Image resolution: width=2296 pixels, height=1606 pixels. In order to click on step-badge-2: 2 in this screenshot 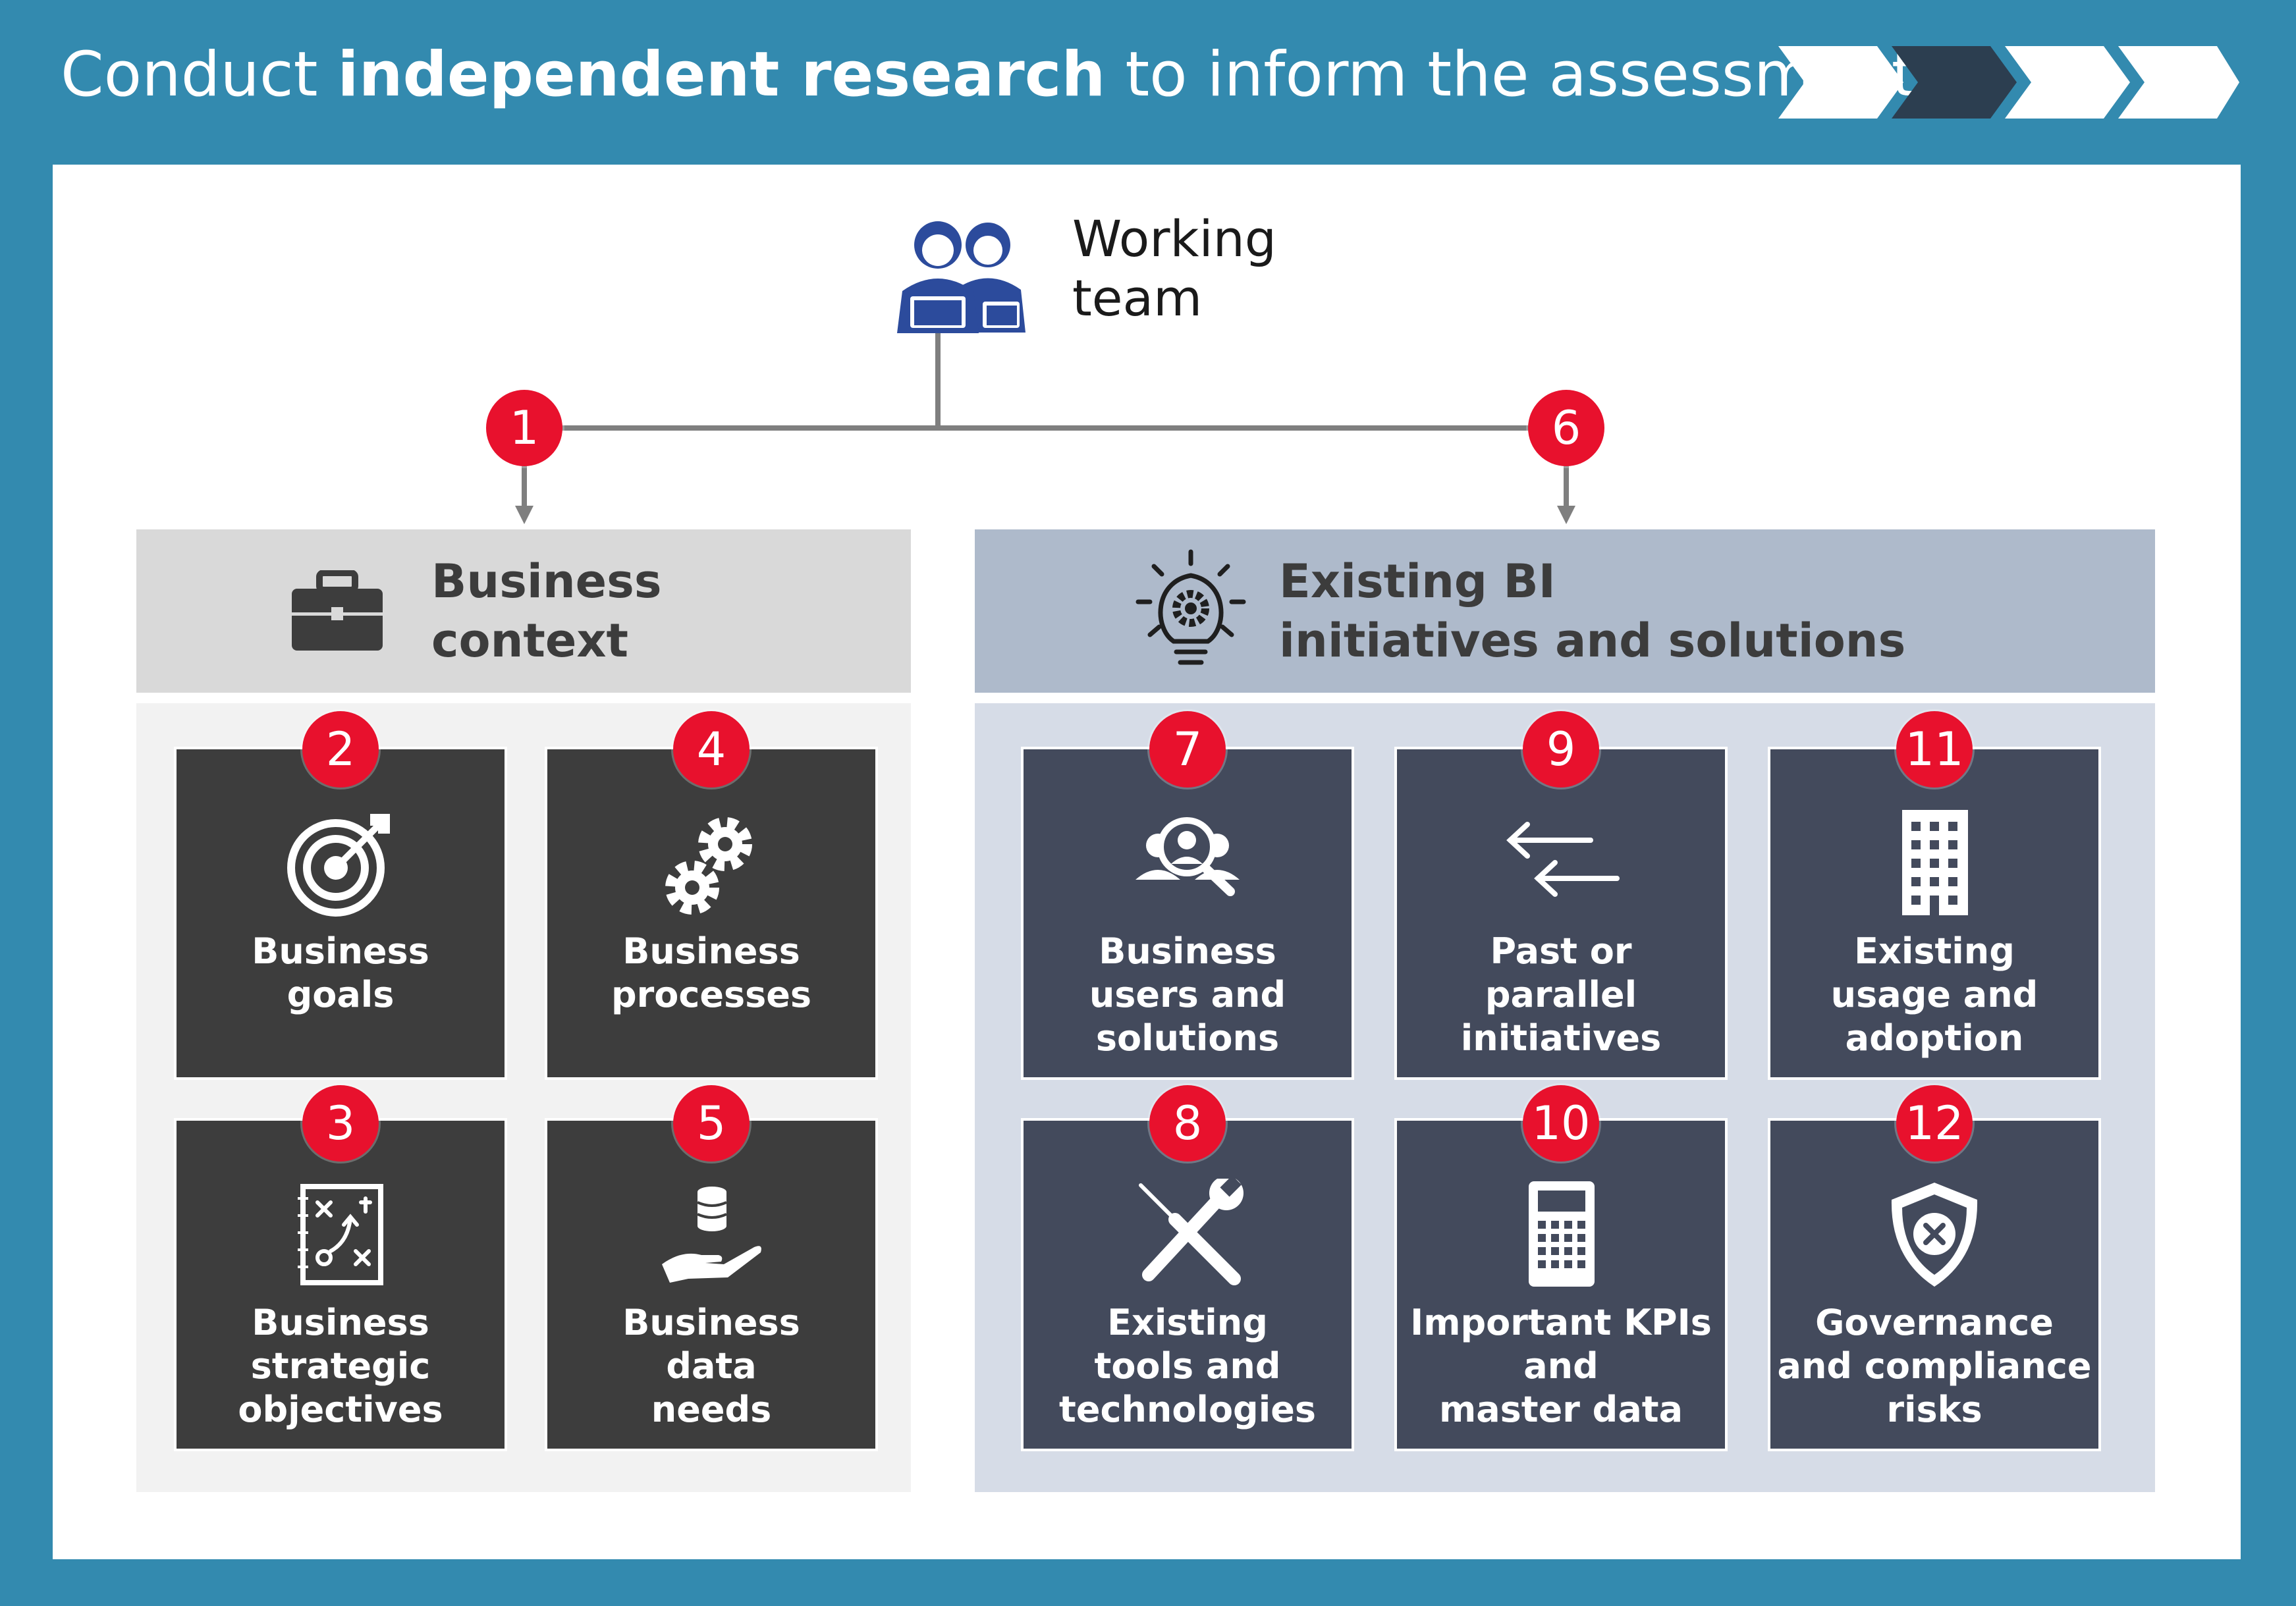, I will do `click(340, 749)`.